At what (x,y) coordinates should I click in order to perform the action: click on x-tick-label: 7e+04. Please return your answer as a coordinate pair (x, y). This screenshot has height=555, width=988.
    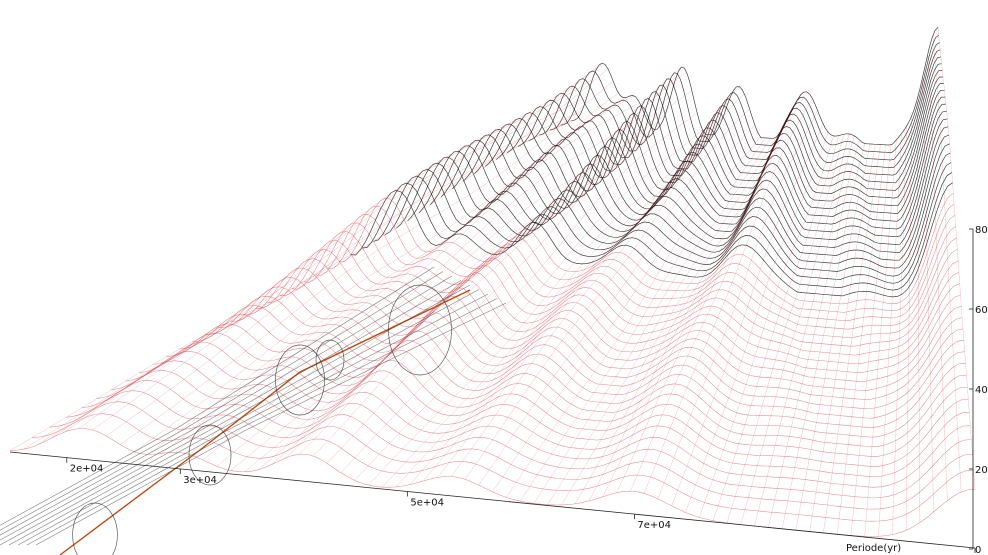
    Looking at the image, I should click on (654, 525).